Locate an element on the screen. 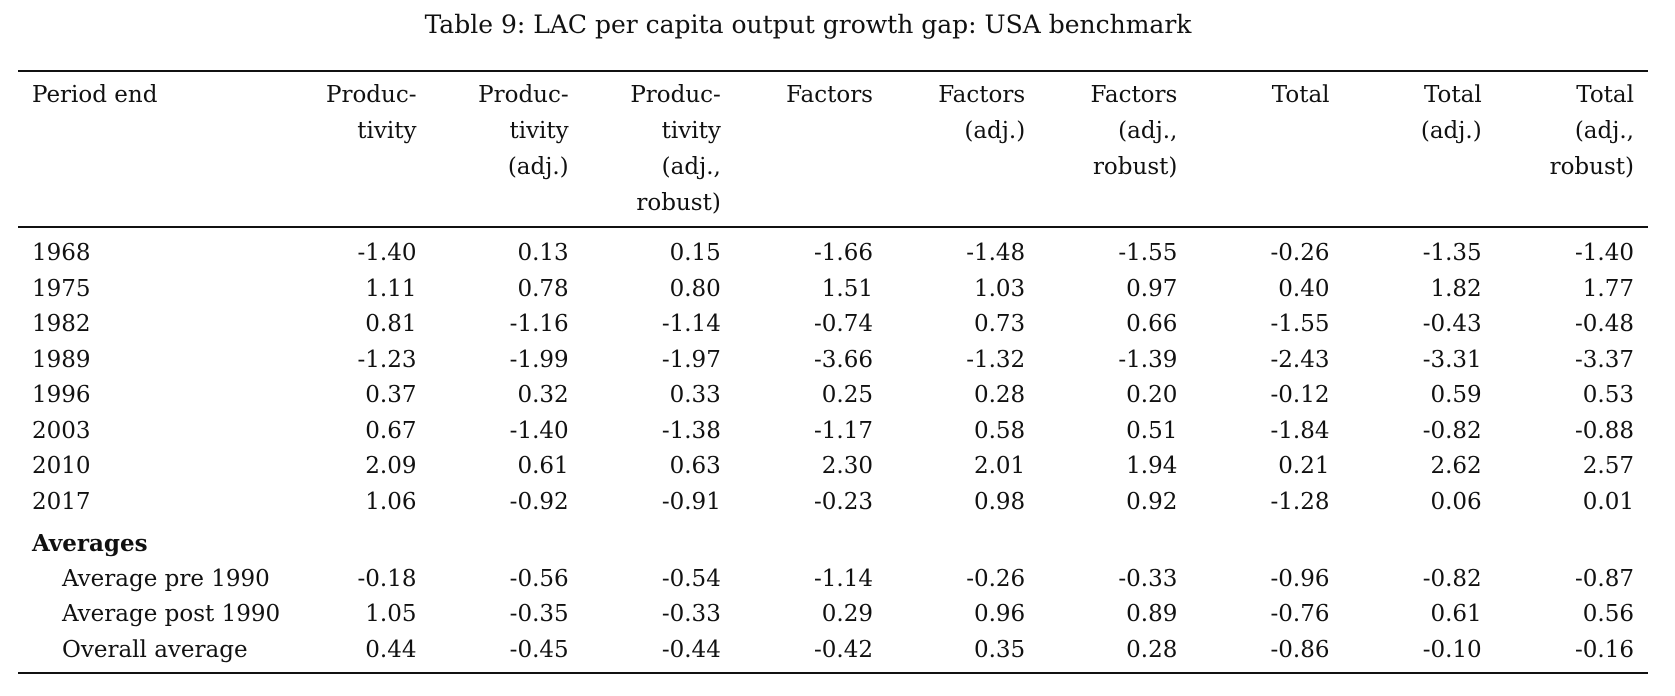  table-cell: -0.92 is located at coordinates (539, 501).